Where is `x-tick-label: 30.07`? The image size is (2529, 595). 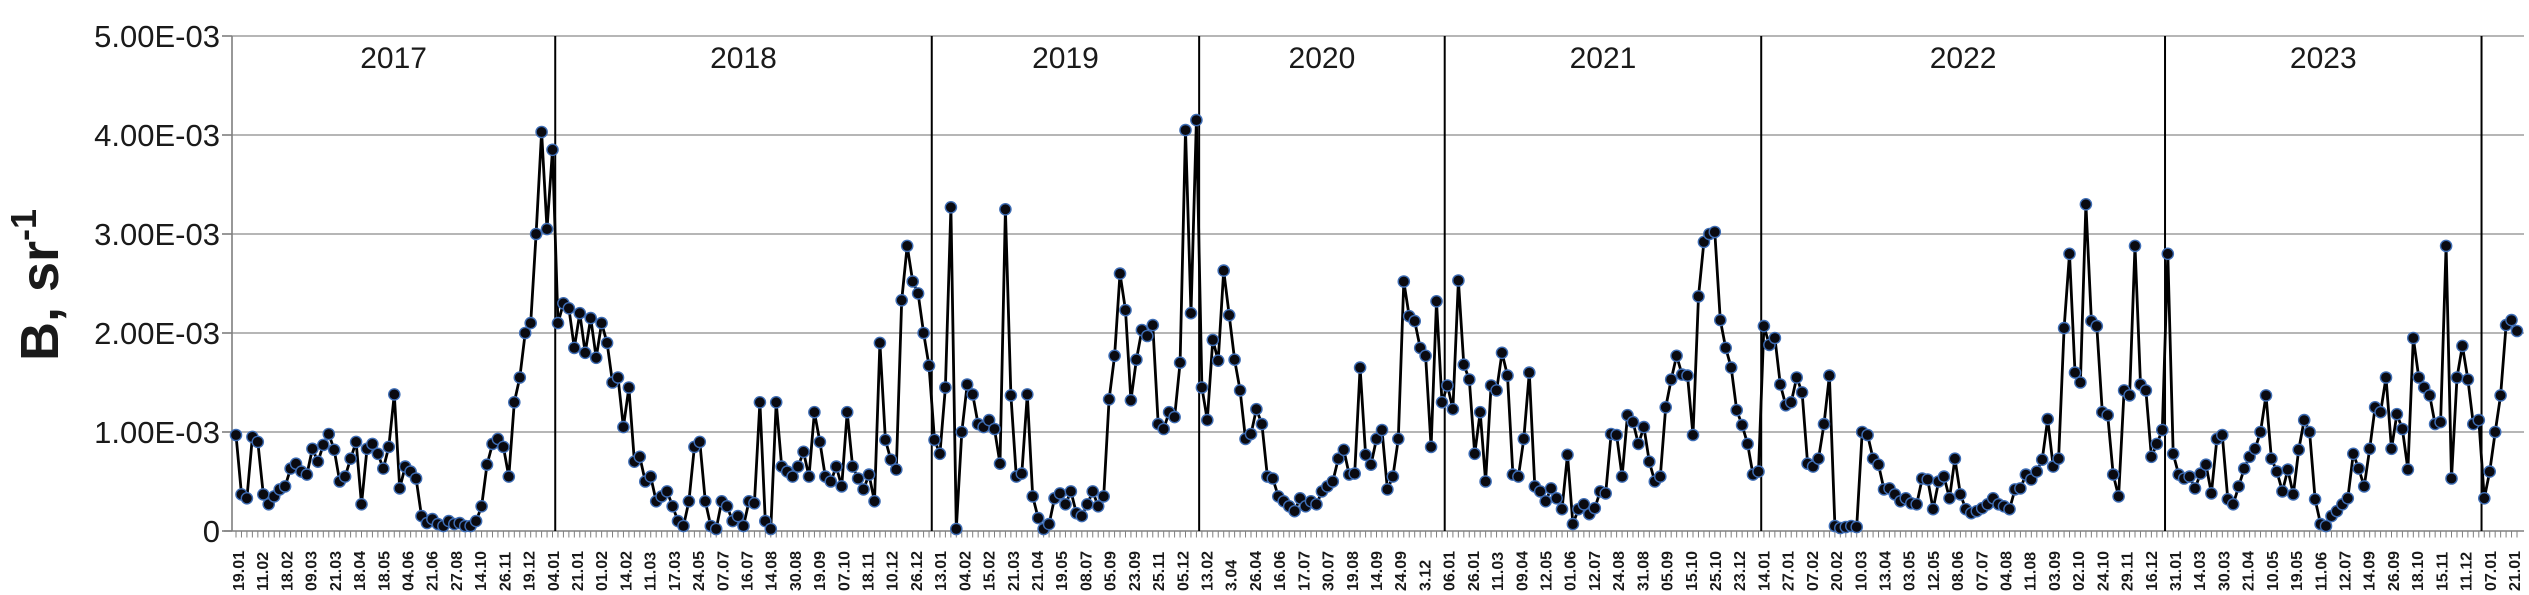
x-tick-label: 30.07 is located at coordinates (1329, 571).